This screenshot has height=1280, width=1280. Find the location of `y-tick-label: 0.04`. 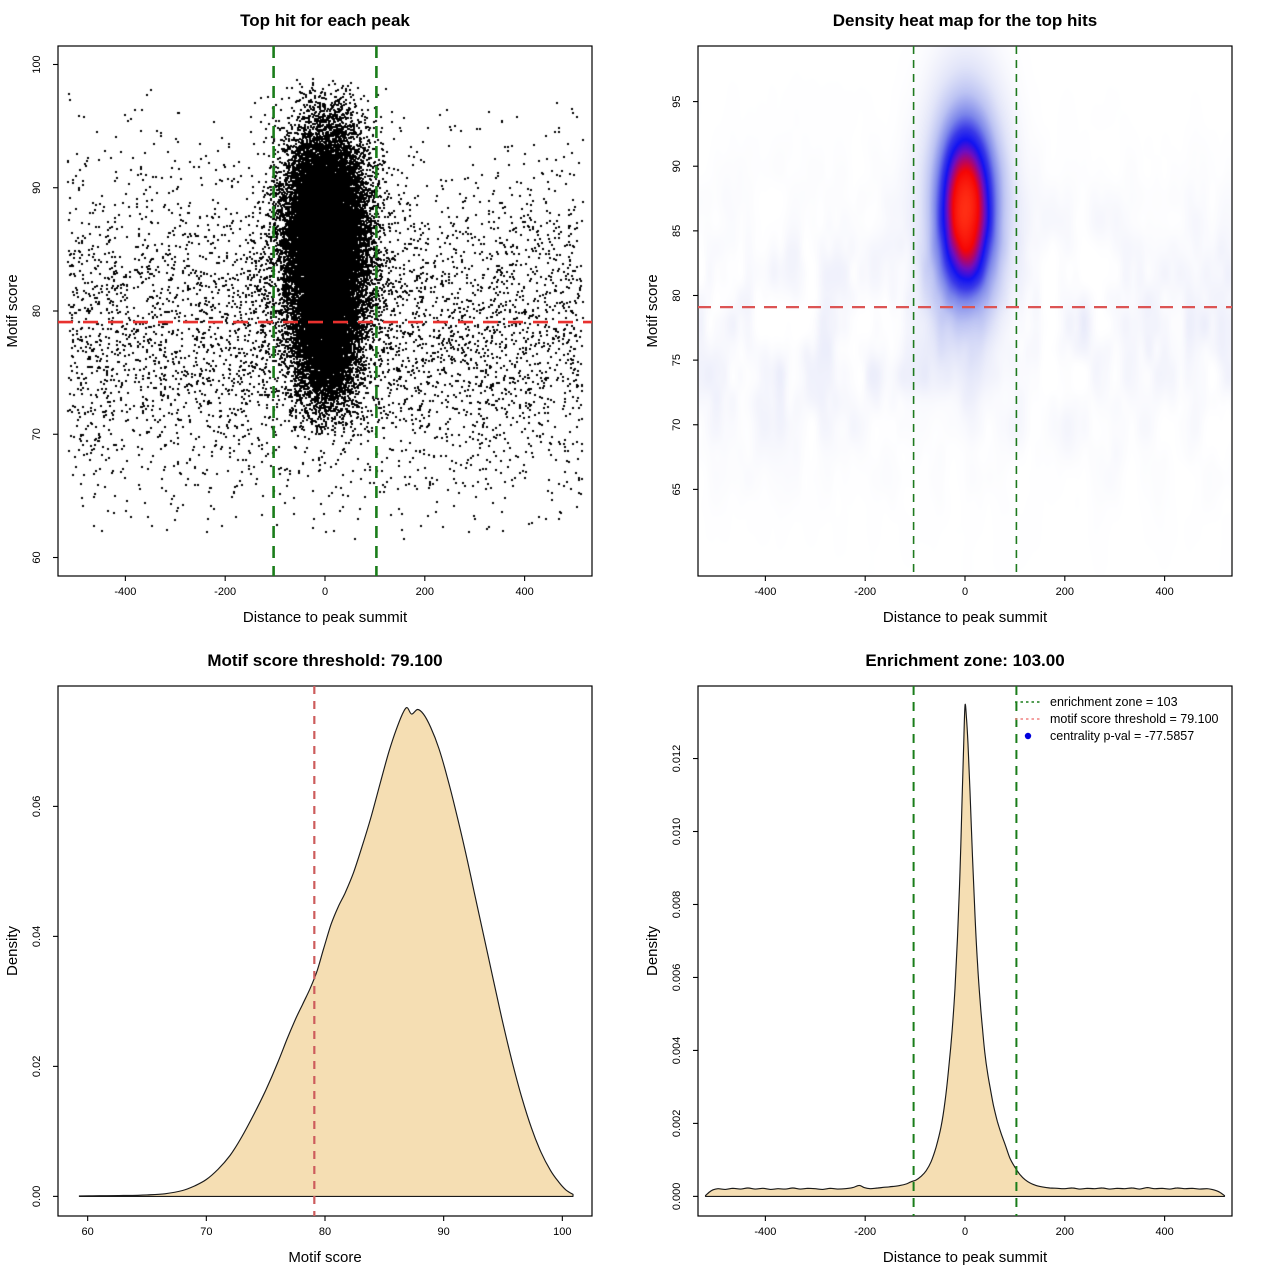

y-tick-label: 0.04 is located at coordinates (37, 936).